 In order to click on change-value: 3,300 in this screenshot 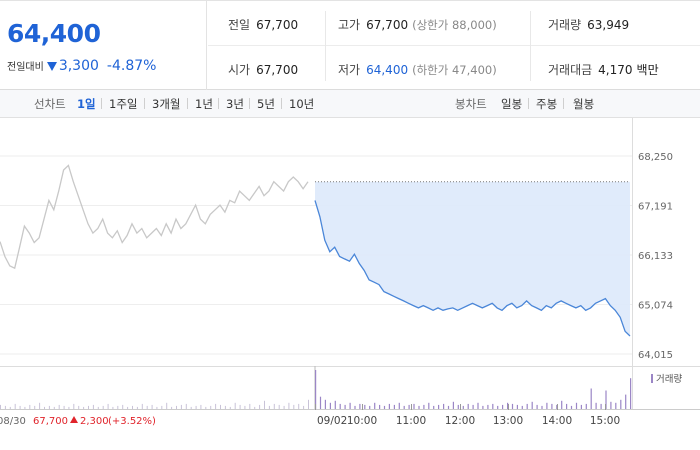, I will do `click(78, 66)`.